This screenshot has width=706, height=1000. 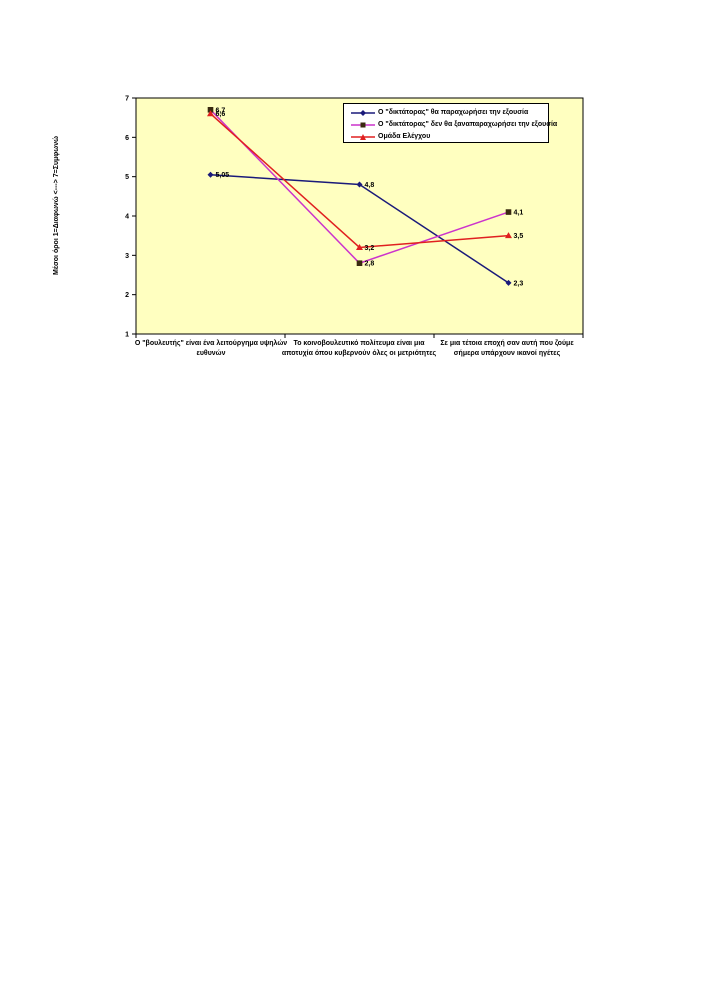 I want to click on y-tick-label: 3, so click(x=127, y=256).